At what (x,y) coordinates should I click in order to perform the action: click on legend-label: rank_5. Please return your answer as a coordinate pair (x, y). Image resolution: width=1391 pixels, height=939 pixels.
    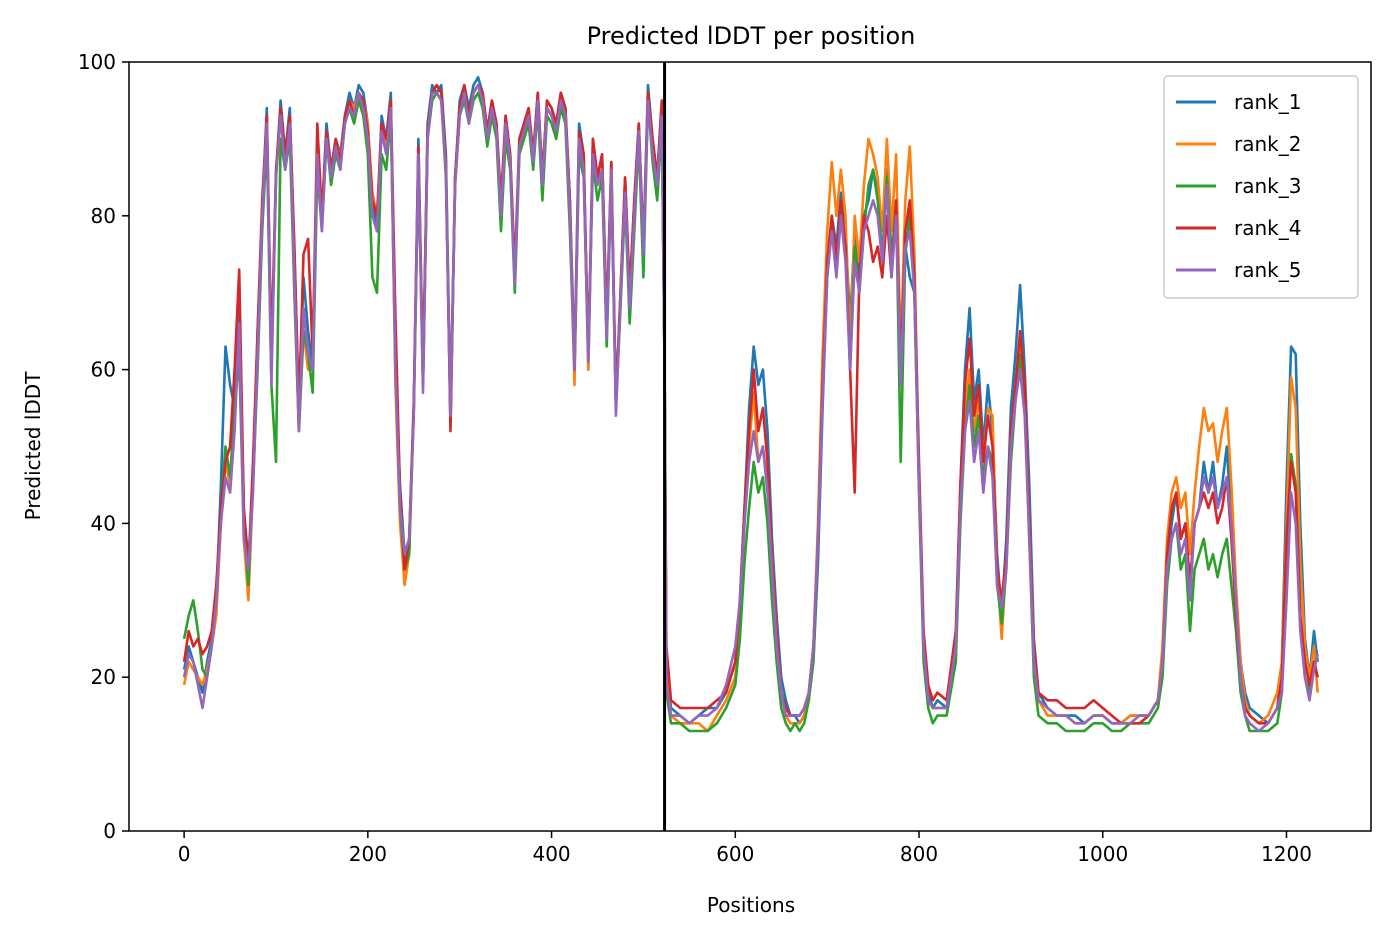
    Looking at the image, I should click on (1267, 270).